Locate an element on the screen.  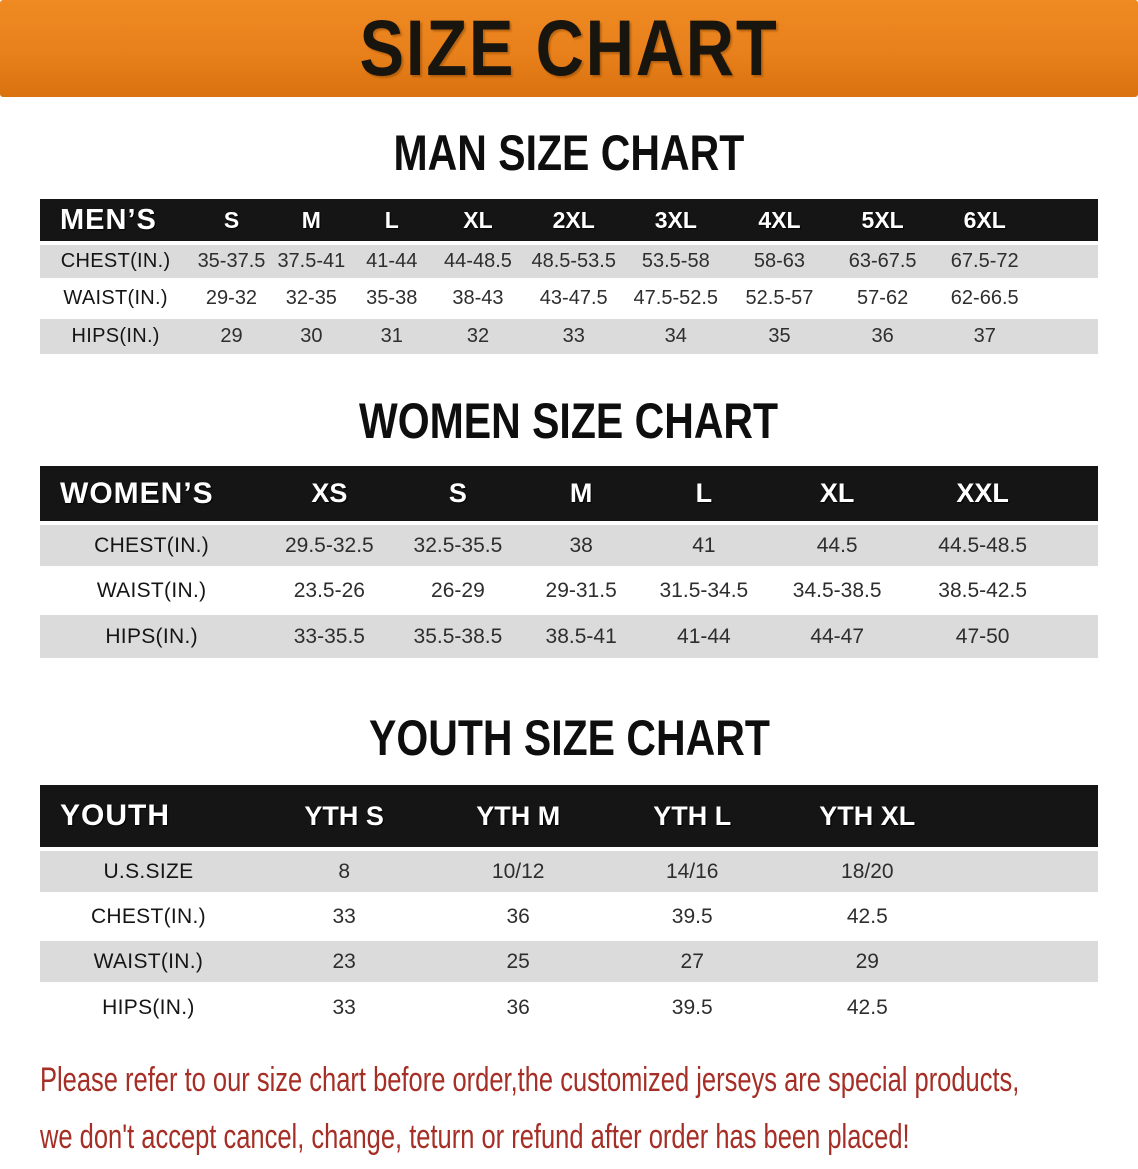
women-header-row: WOMEN’S XS S M L XL XXL is located at coordinates (569, 494).